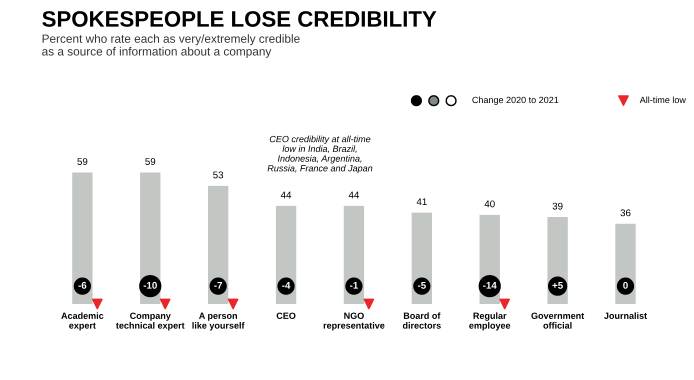 Image resolution: width=694 pixels, height=380 pixels. What do you see at coordinates (625, 285) in the screenshot?
I see `annotation: 0` at bounding box center [625, 285].